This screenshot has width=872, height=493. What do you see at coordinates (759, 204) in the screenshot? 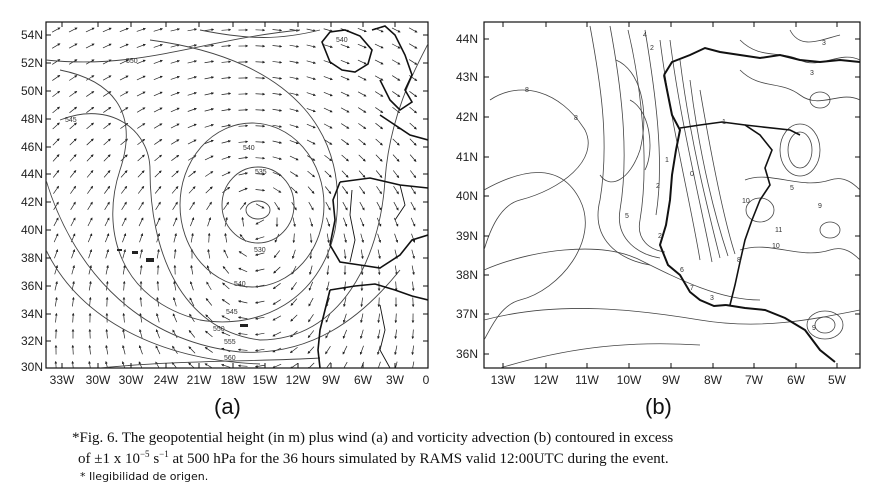
I see `iberia-coastline` at bounding box center [759, 204].